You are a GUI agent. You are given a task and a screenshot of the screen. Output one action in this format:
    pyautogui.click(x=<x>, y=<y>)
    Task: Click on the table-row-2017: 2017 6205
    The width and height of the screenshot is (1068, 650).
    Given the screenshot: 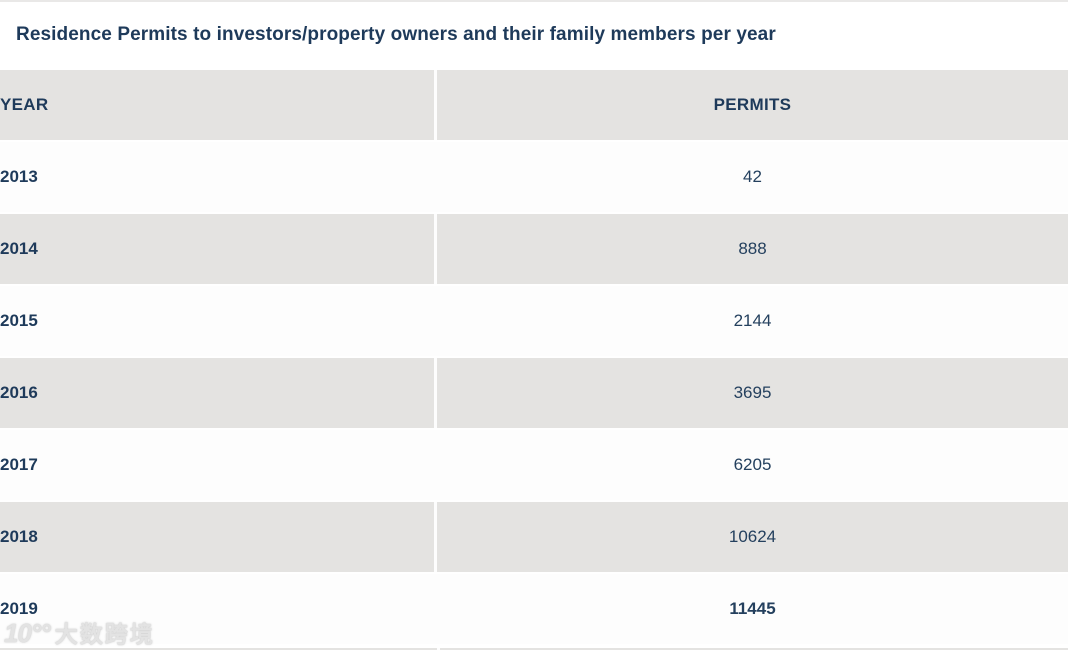 What is the action you would take?
    pyautogui.click(x=534, y=465)
    